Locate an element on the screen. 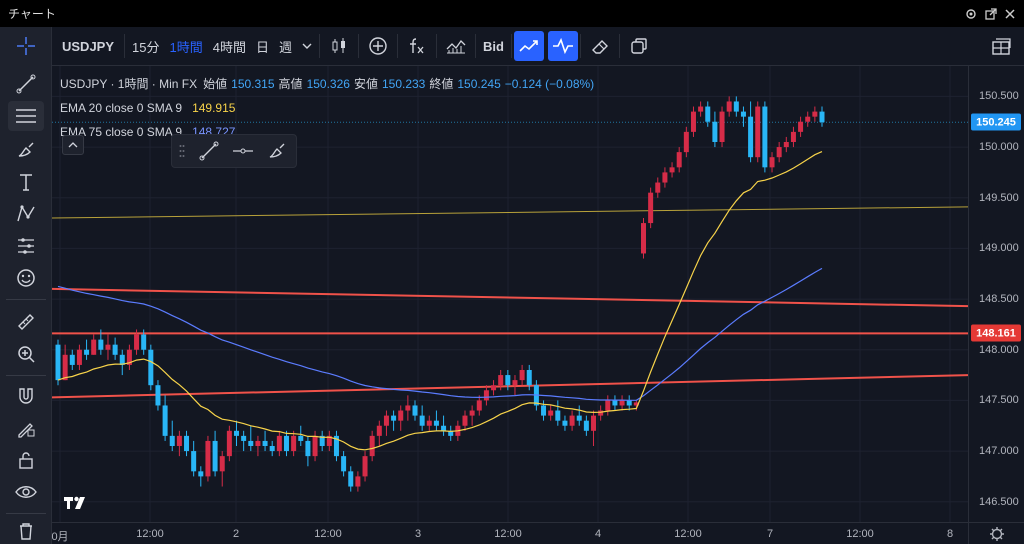  legend-open-label: 始値 is located at coordinates (215, 84).